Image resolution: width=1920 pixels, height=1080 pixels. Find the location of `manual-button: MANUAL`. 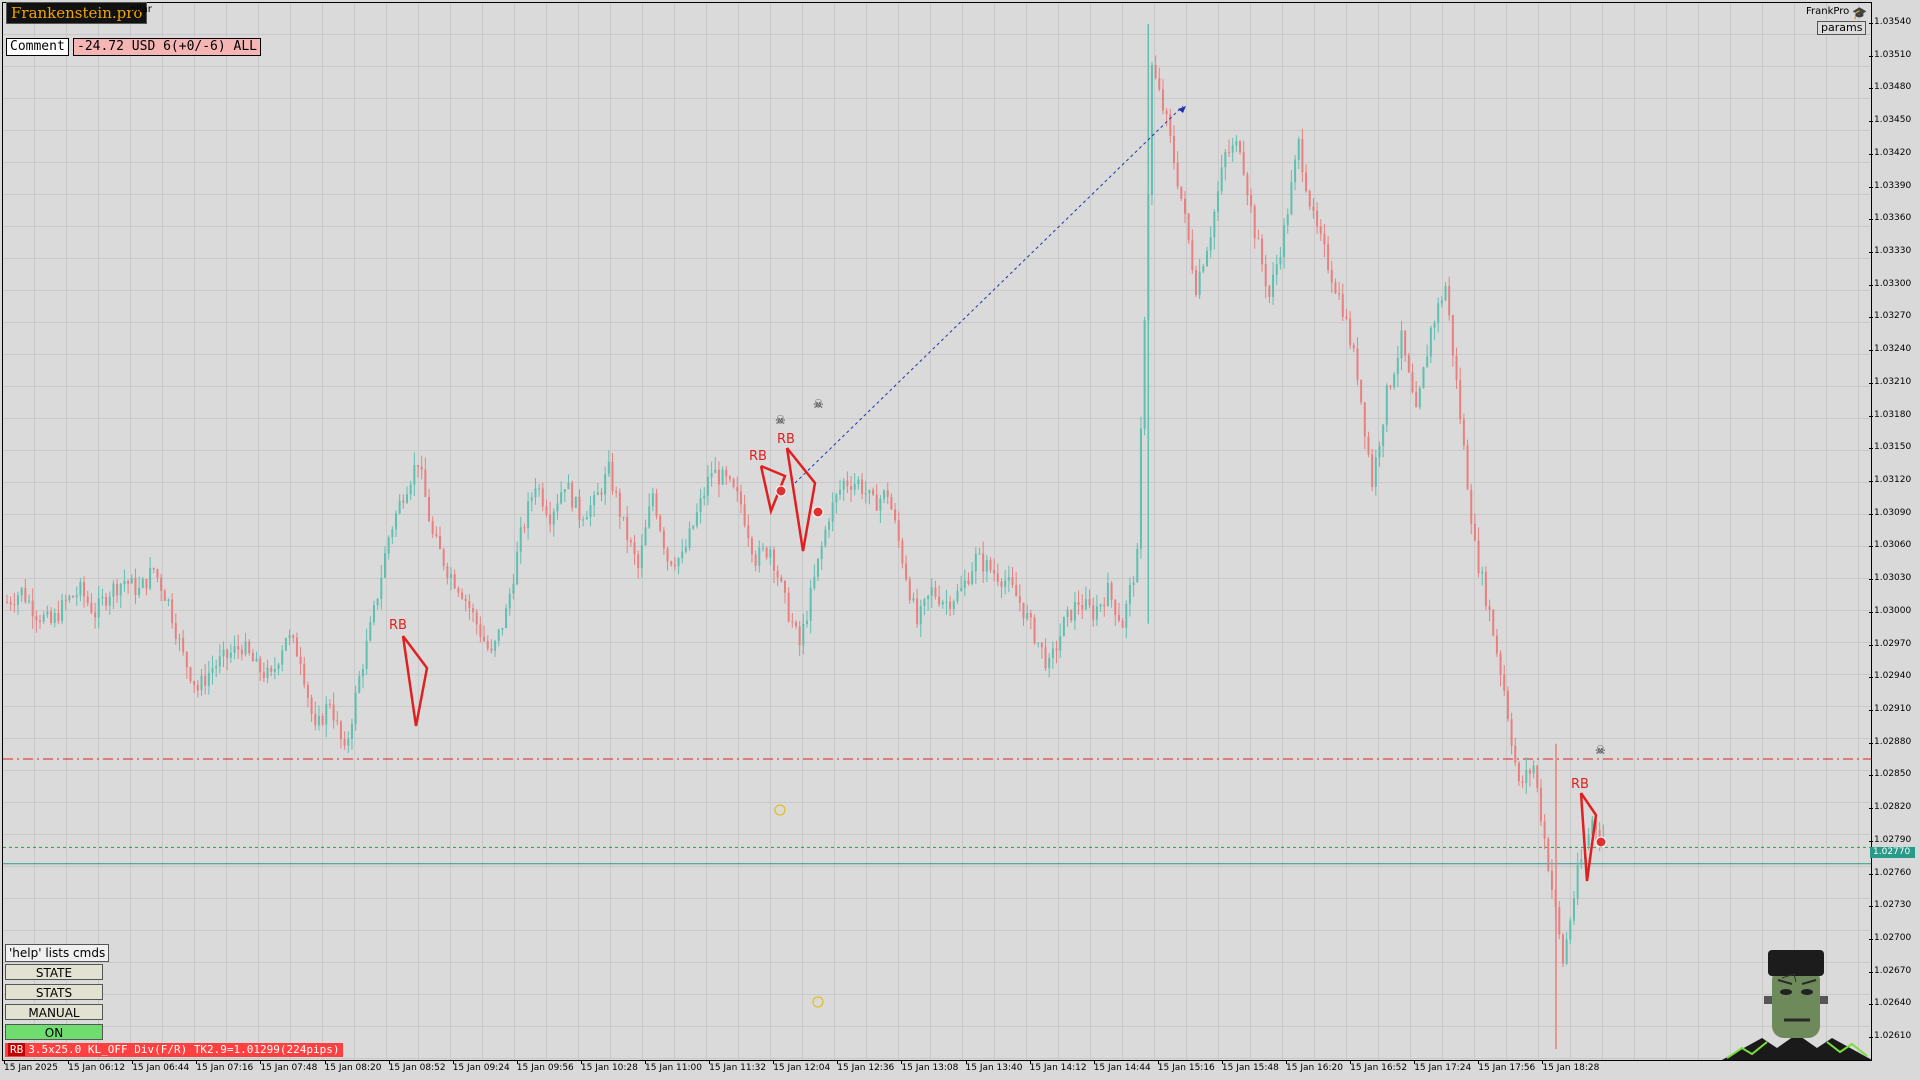

manual-button: MANUAL is located at coordinates (54, 1012).